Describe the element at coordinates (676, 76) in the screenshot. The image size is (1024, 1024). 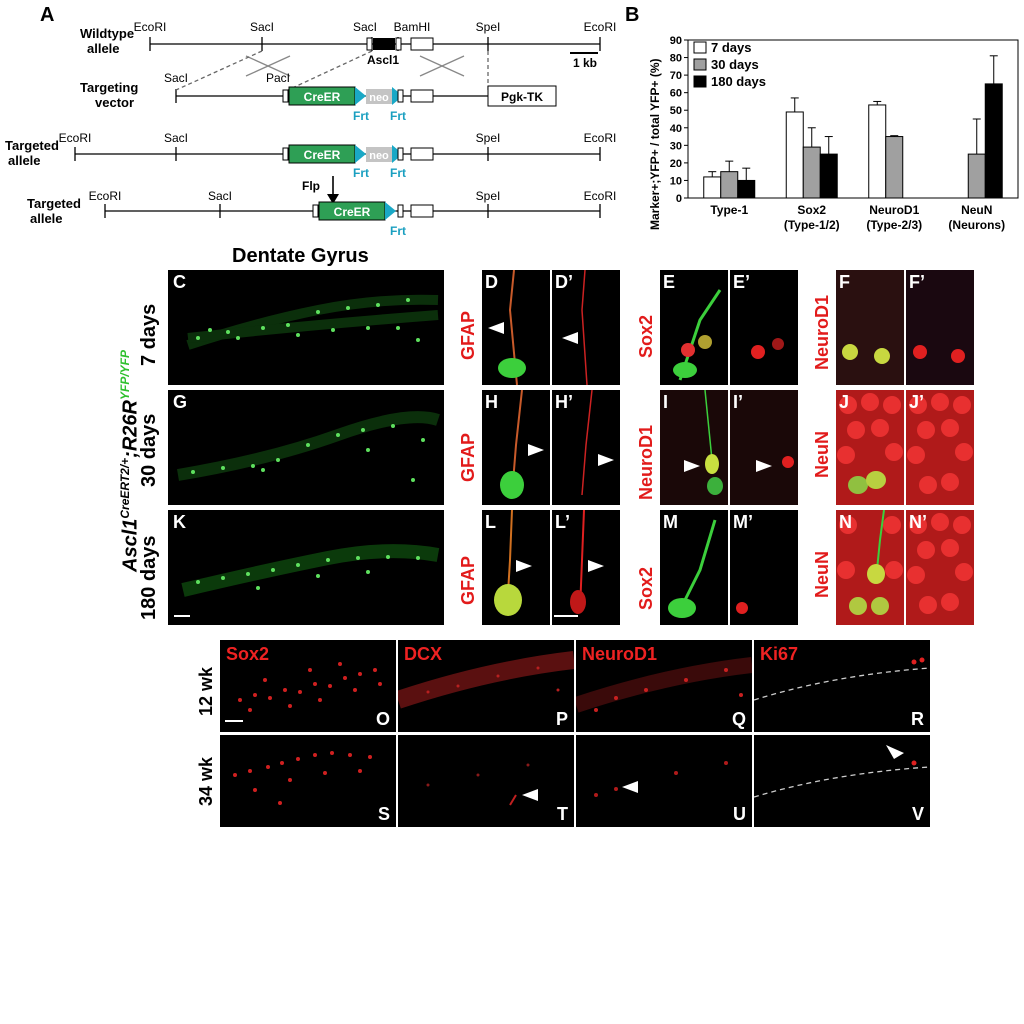
I see `y-tick-label-70: 70` at that location.